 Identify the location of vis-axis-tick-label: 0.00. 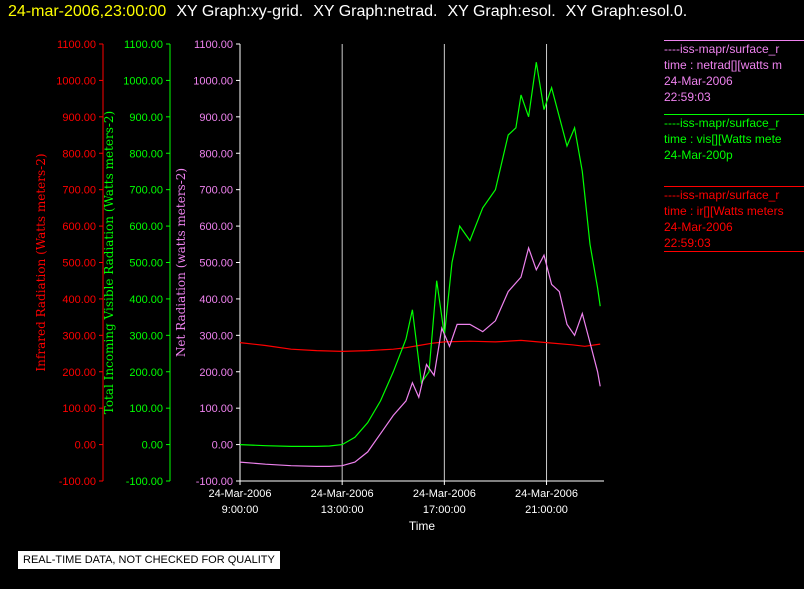
(152, 446).